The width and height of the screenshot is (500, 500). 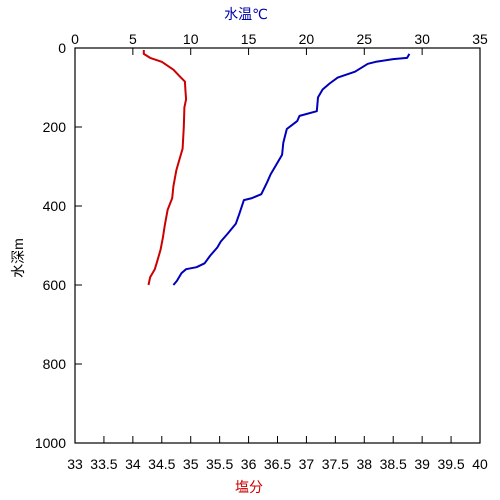 What do you see at coordinates (133, 464) in the screenshot?
I see `salinity-tick-label: 34` at bounding box center [133, 464].